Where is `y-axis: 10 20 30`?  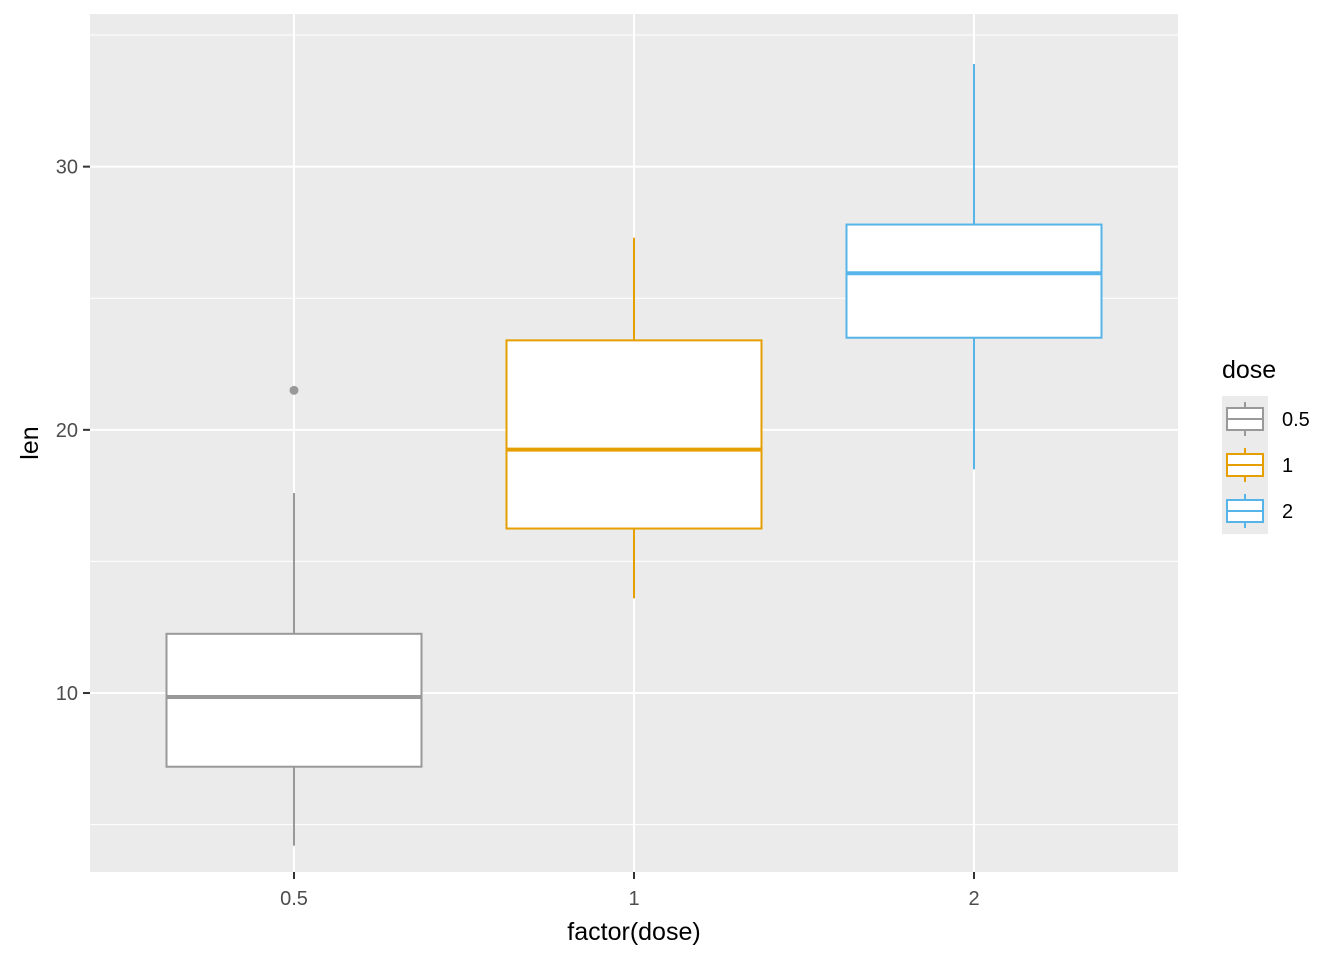
y-axis: 10 20 30 is located at coordinates (73, 431).